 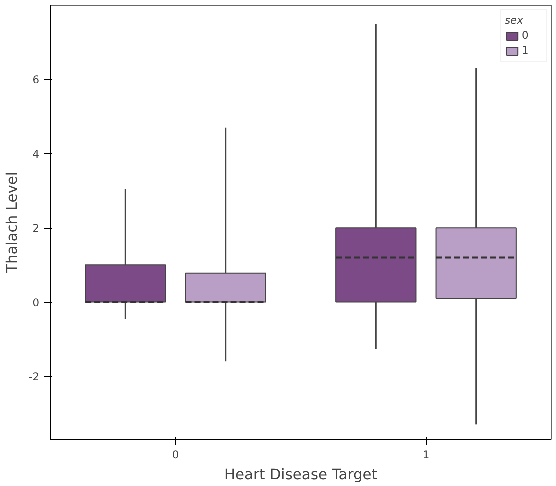 What do you see at coordinates (526, 50) in the screenshot?
I see `legend-label: 1` at bounding box center [526, 50].